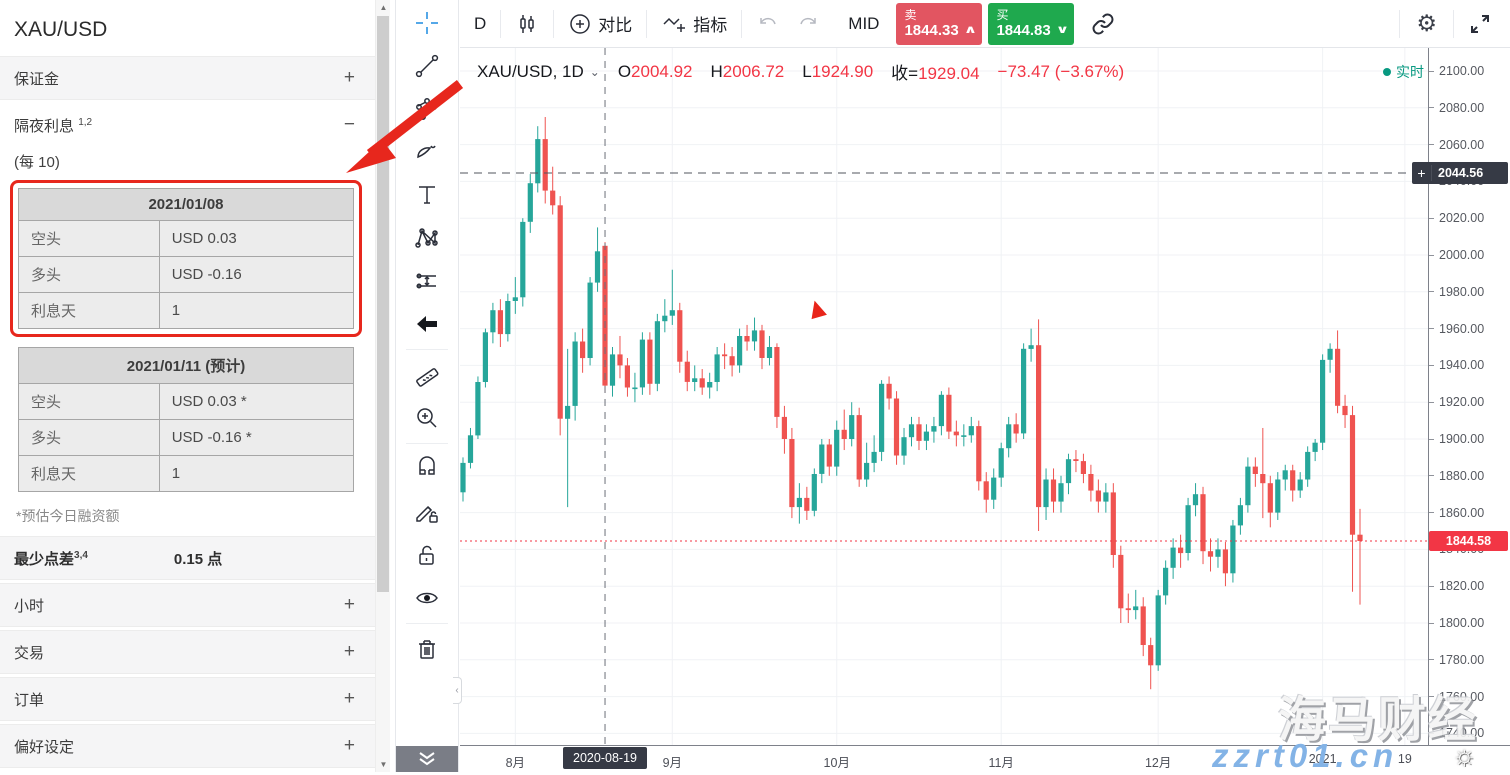  I want to click on buy-price: 1844.83, so click(1023, 30).